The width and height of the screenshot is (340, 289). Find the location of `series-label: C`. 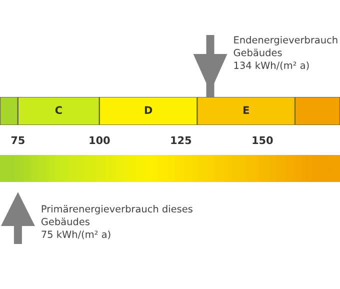

series-label: C is located at coordinates (58, 110).